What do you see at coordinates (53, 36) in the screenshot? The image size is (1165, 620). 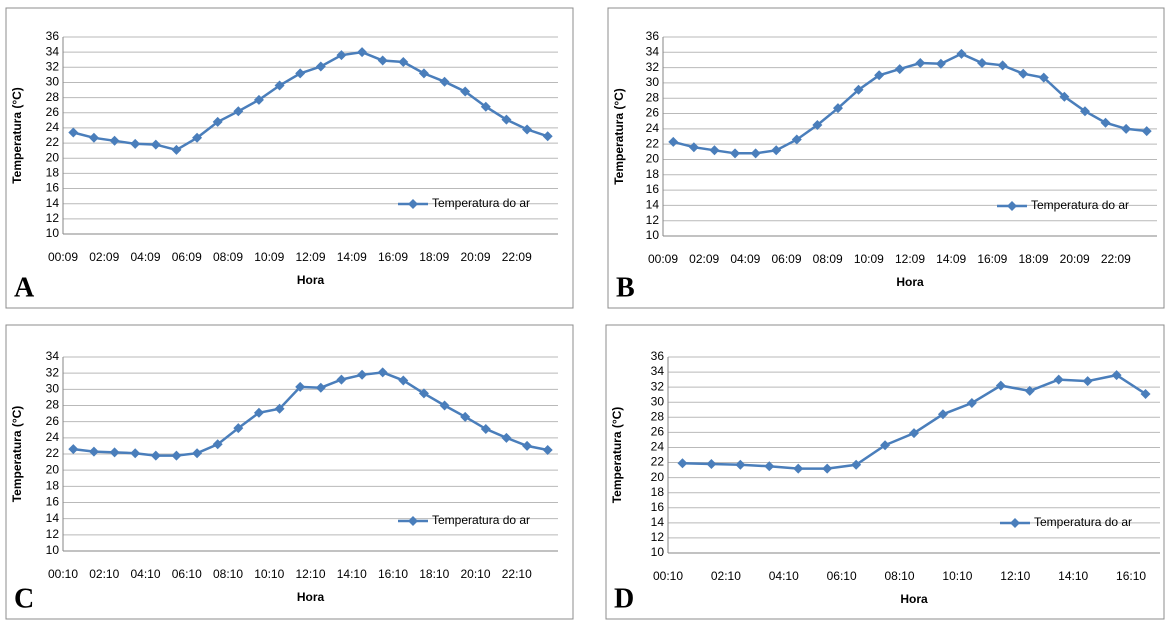 I see `y-tick-label: 36` at bounding box center [53, 36].